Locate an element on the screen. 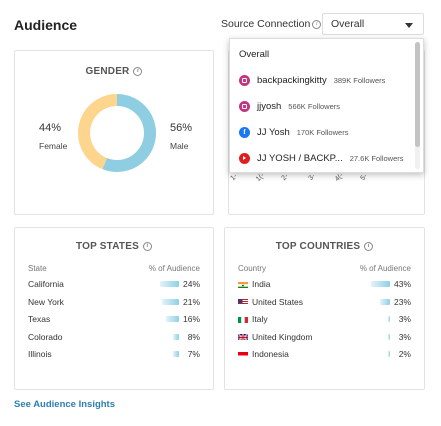  row-name: Illinois is located at coordinates (40, 354).